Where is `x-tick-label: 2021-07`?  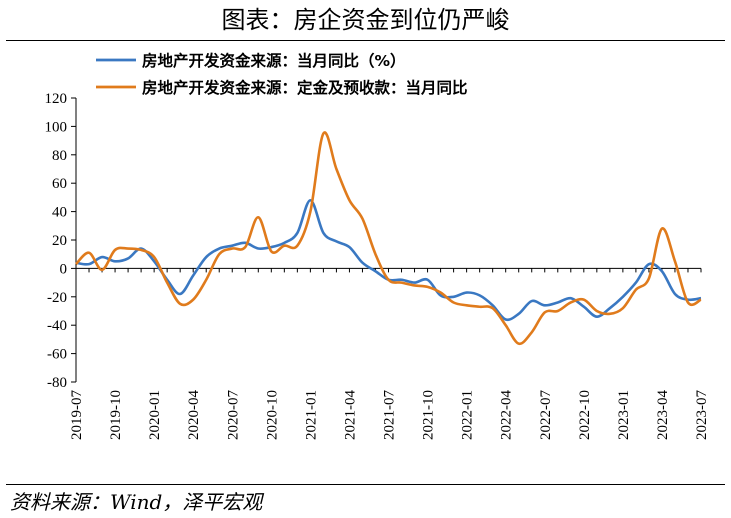
x-tick-label: 2021-07 is located at coordinates (390, 415).